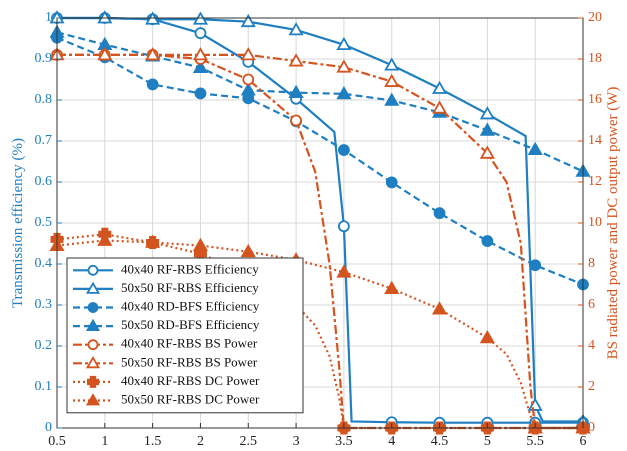 The height and width of the screenshot is (451, 627). Describe the element at coordinates (535, 441) in the screenshot. I see `x-tick-label: 5.5` at that location.